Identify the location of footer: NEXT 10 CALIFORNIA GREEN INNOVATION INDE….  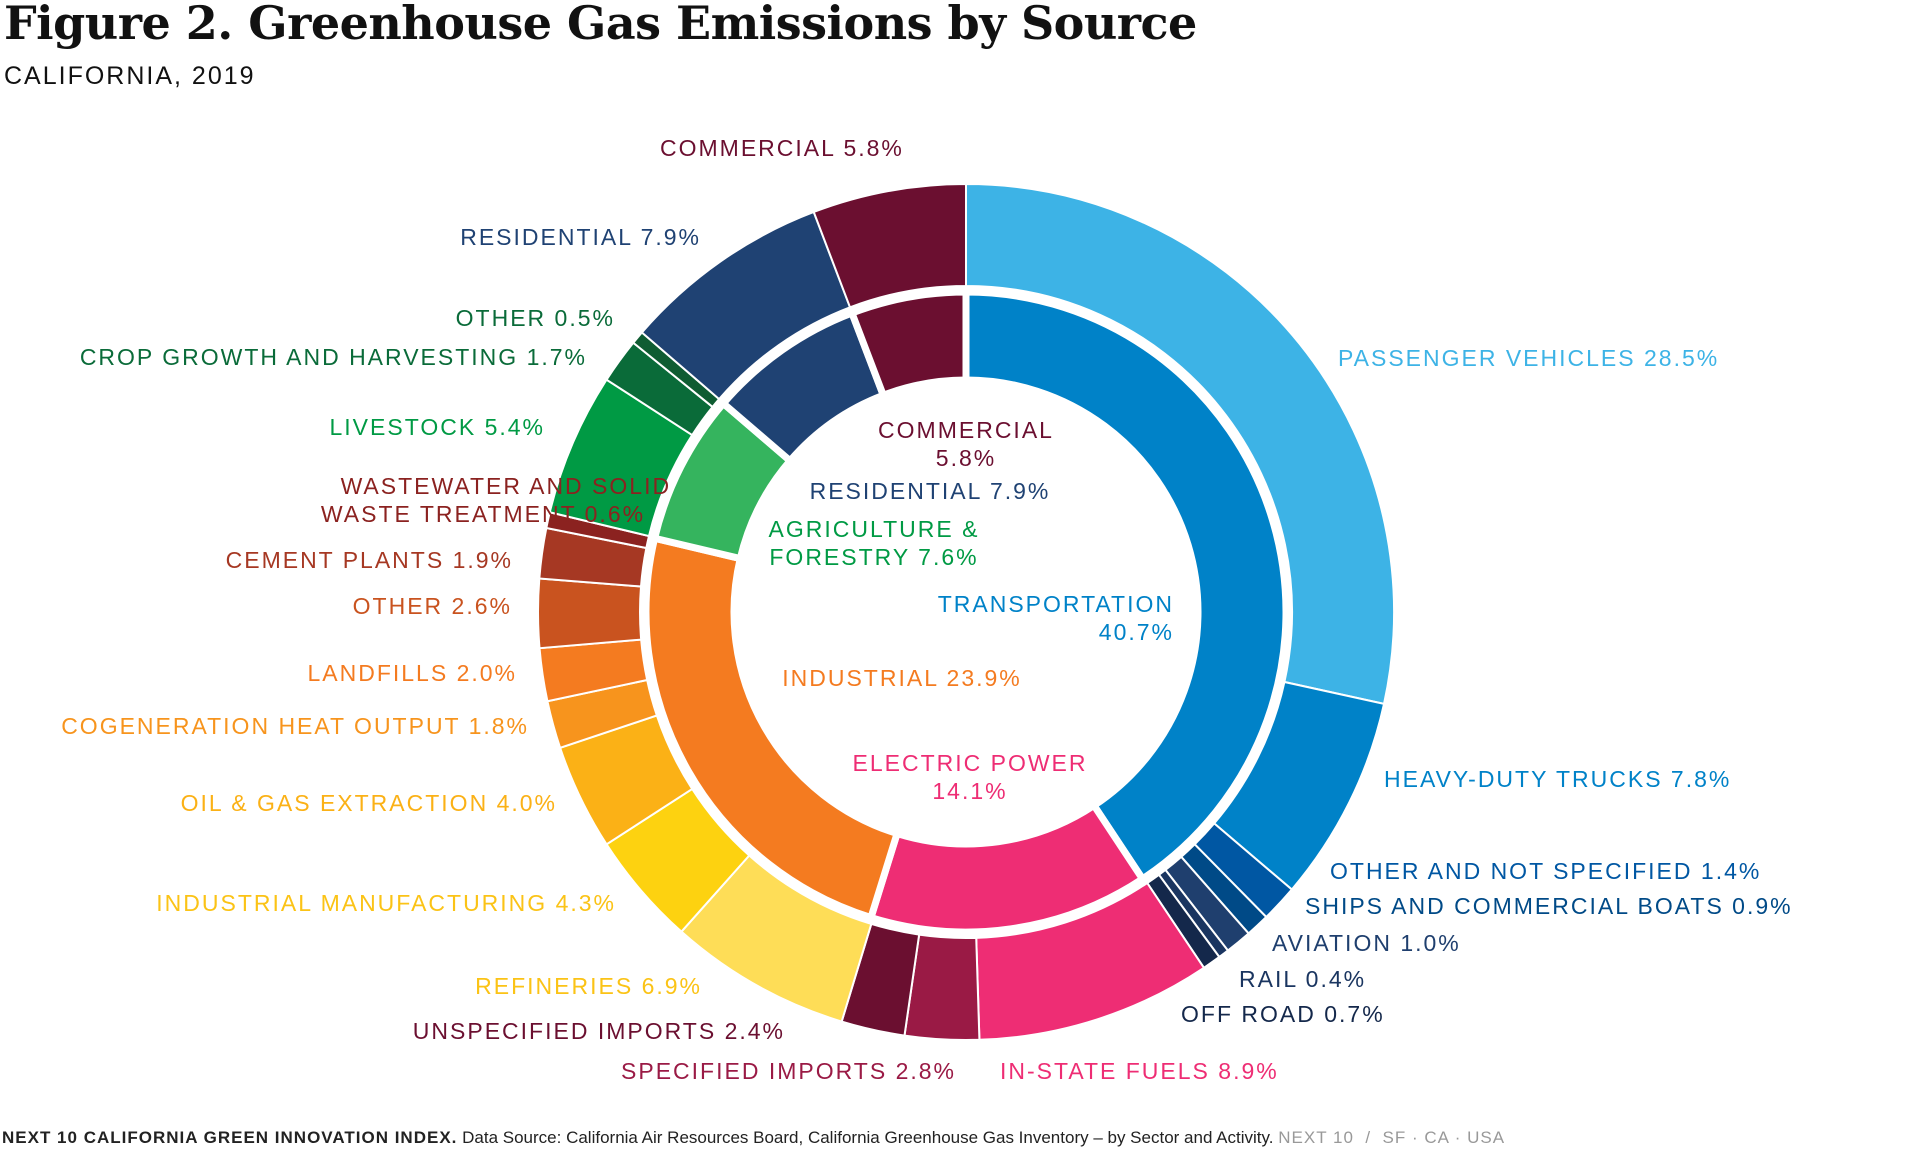
(753, 1138).